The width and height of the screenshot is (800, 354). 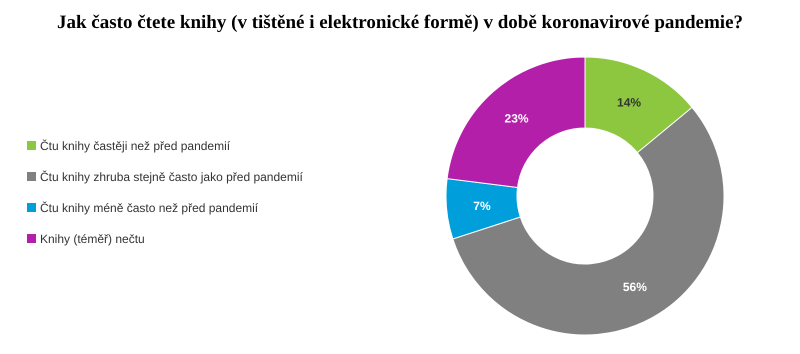 I want to click on legend-label: Čtu knihy zhruba stejně často jako před pandemií, so click(x=172, y=177).